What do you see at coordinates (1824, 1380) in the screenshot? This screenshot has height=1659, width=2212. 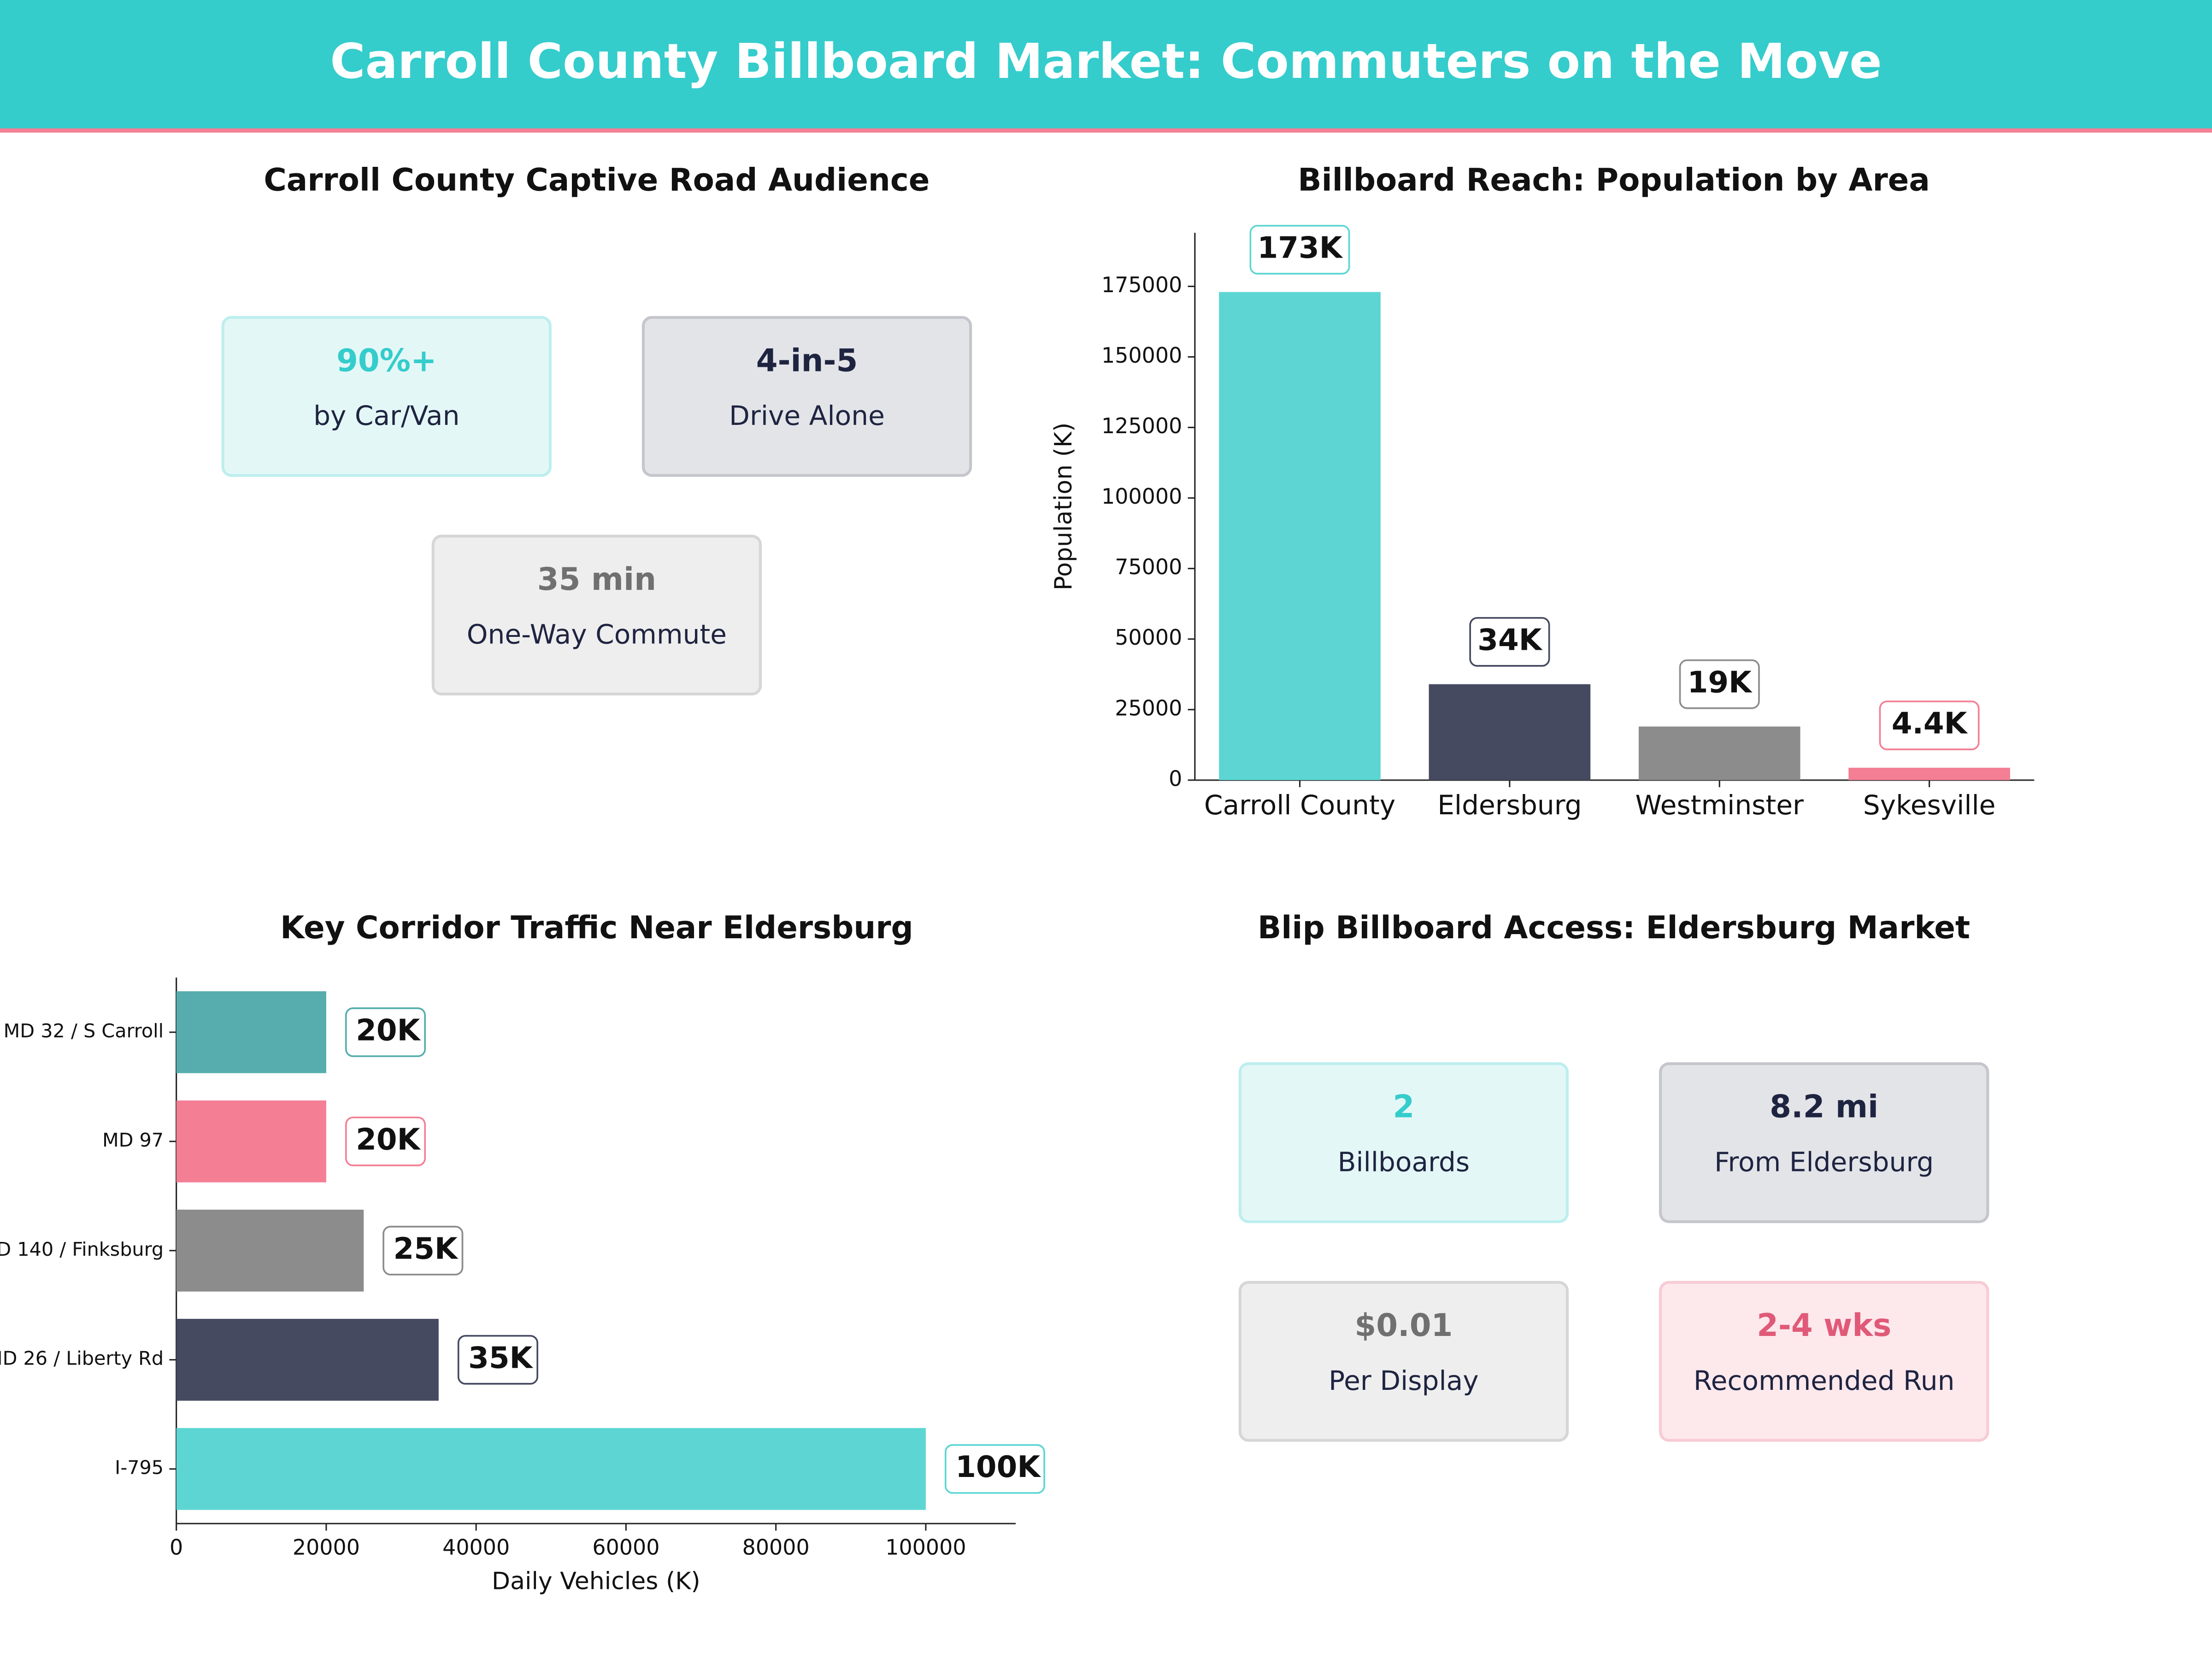 I see `stat-label: Recommended Run` at bounding box center [1824, 1380].